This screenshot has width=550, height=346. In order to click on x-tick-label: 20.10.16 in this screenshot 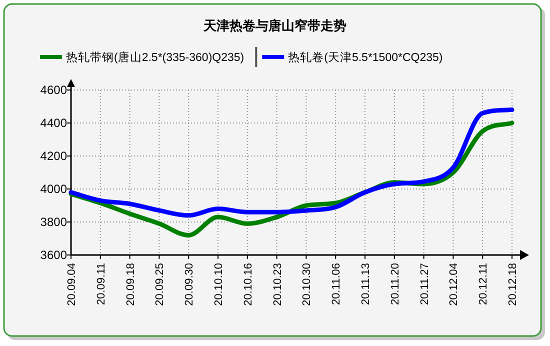, I will do `click(248, 284)`.